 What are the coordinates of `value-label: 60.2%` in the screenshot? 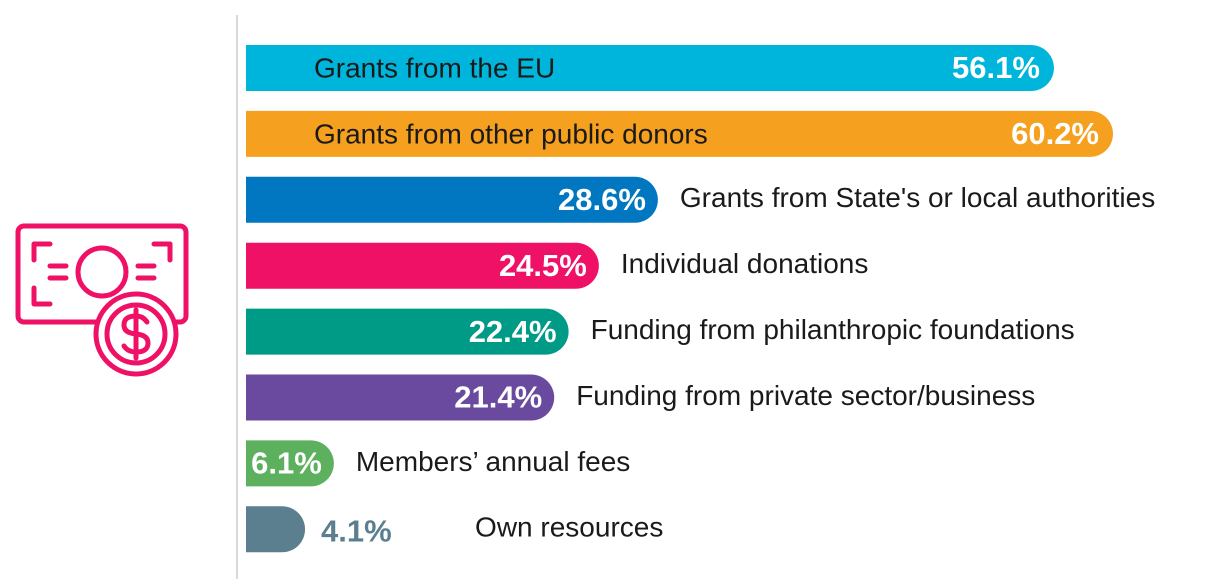 It's located at (1055, 133).